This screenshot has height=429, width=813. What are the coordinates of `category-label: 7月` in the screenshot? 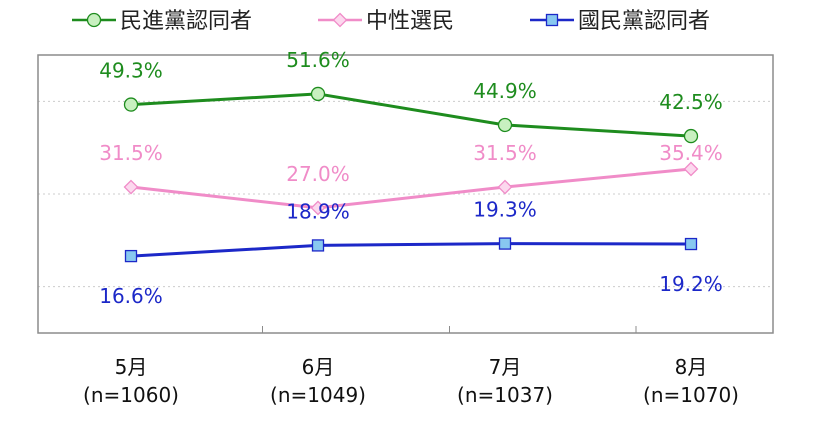 It's located at (505, 367).